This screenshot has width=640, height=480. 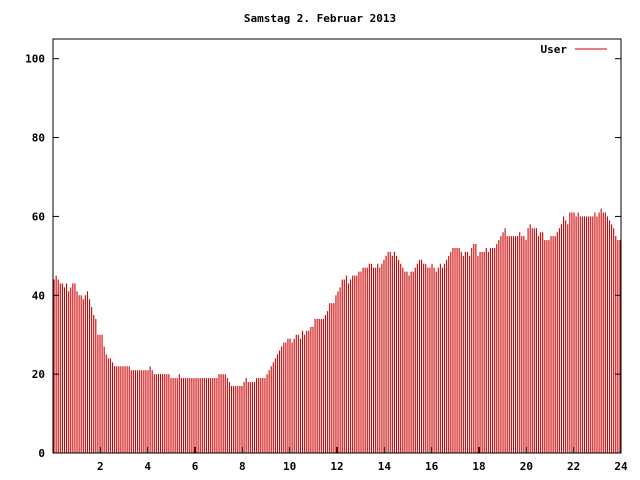 What do you see at coordinates (320, 18) in the screenshot?
I see `chart-title: Samstag 2. Februar 2013` at bounding box center [320, 18].